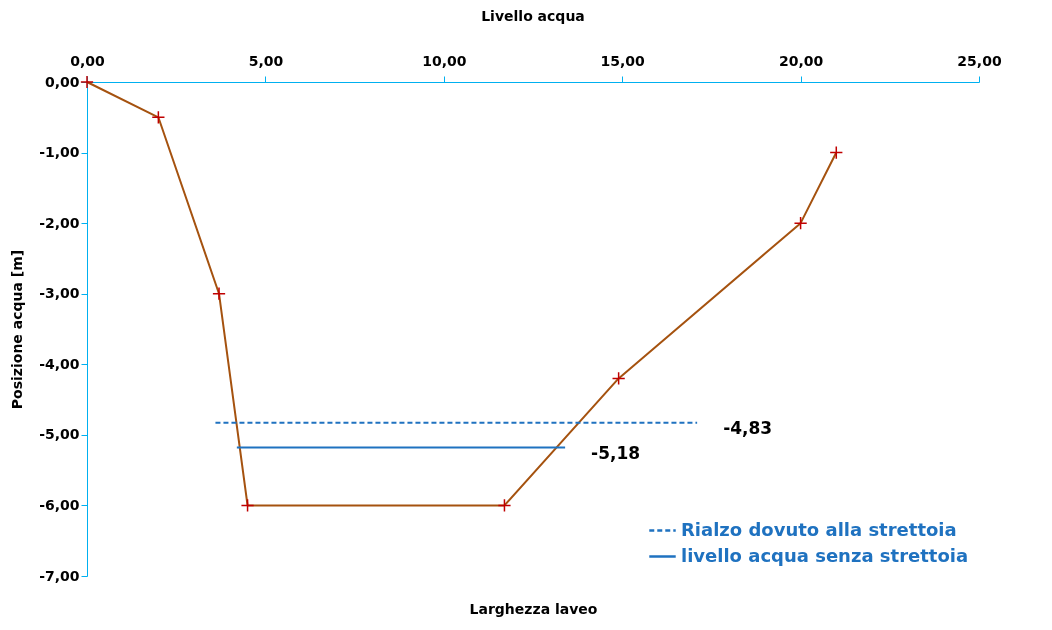  I want to click on y-tick-label: 0,00, so click(62, 81).